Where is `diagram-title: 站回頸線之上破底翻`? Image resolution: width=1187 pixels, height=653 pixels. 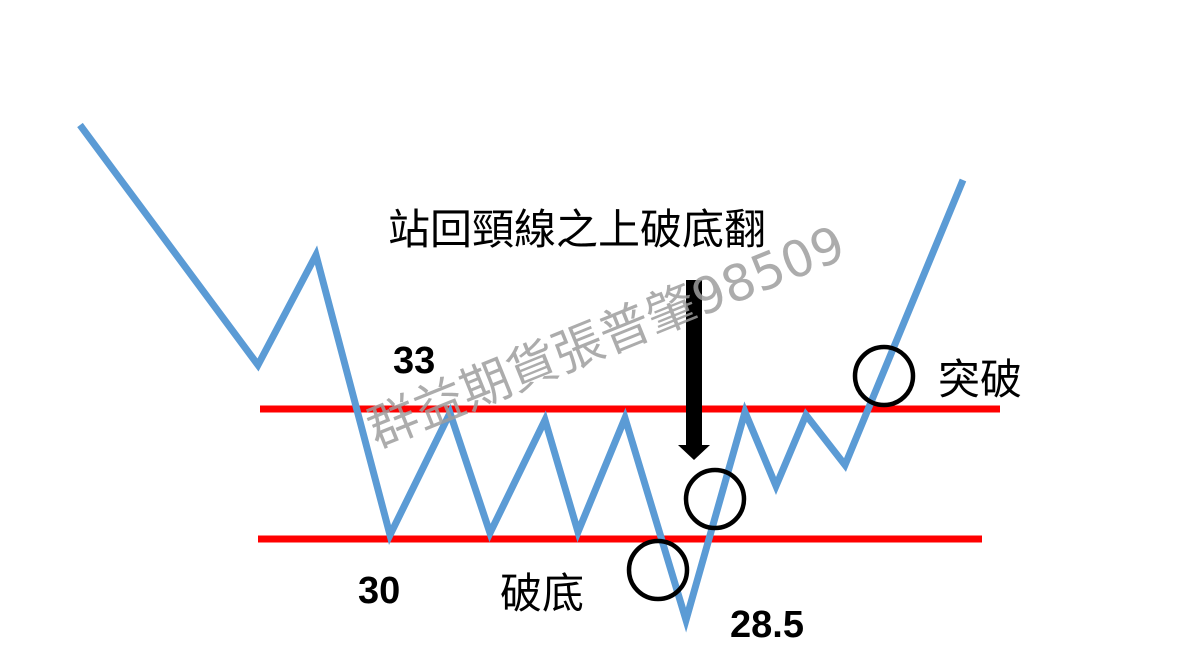
diagram-title: 站回頸線之上破底翻 is located at coordinates (577, 229).